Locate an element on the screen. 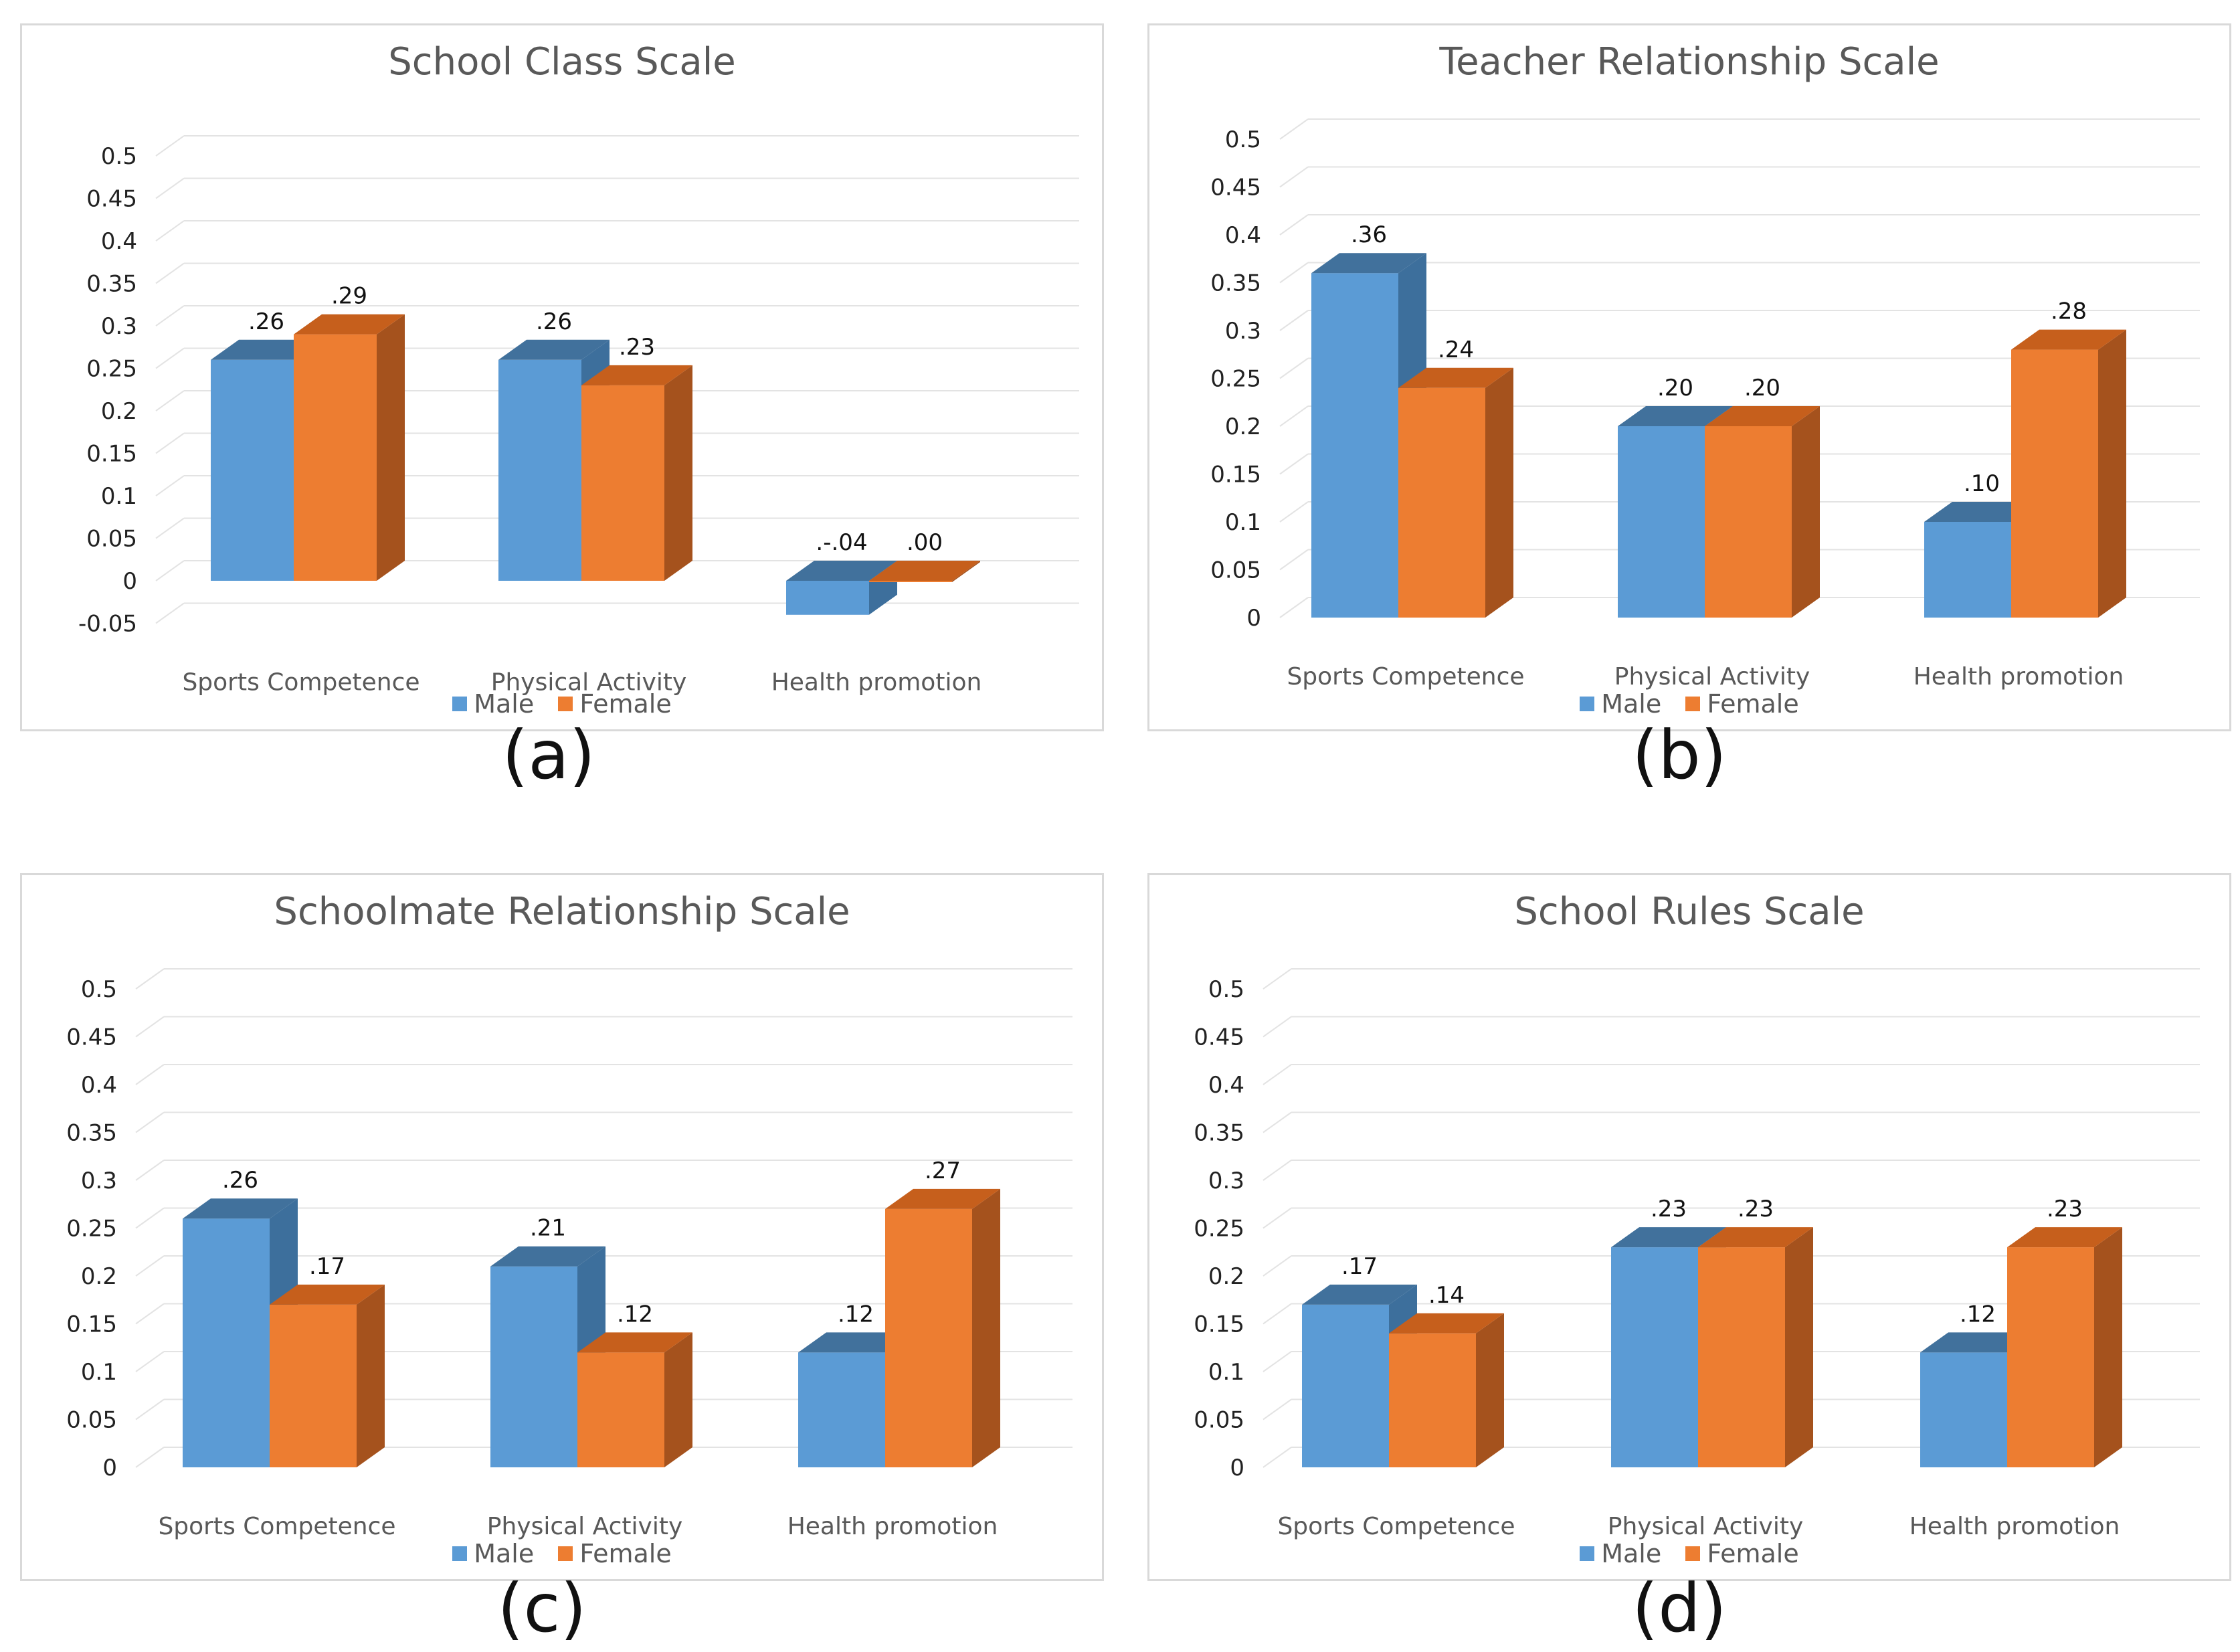 The width and height of the screenshot is (2240, 1652). data-label: .28 is located at coordinates (2069, 312).